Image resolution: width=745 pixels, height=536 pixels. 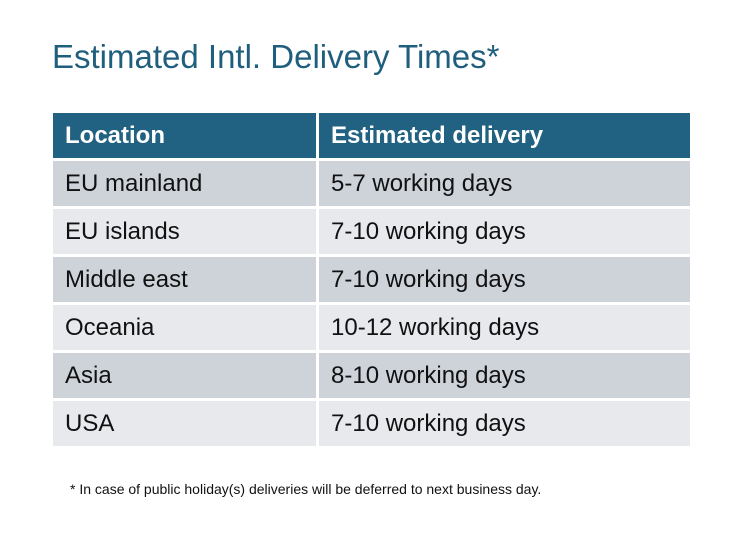 What do you see at coordinates (504, 327) in the screenshot?
I see `delivery-cell: 10-12 working days` at bounding box center [504, 327].